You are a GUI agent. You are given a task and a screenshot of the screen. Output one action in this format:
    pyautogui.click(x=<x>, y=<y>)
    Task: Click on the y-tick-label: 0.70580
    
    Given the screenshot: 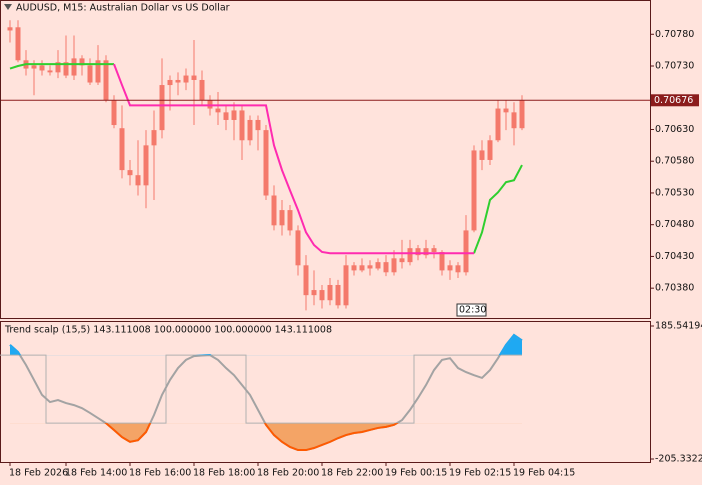 What is the action you would take?
    pyautogui.click(x=674, y=161)
    